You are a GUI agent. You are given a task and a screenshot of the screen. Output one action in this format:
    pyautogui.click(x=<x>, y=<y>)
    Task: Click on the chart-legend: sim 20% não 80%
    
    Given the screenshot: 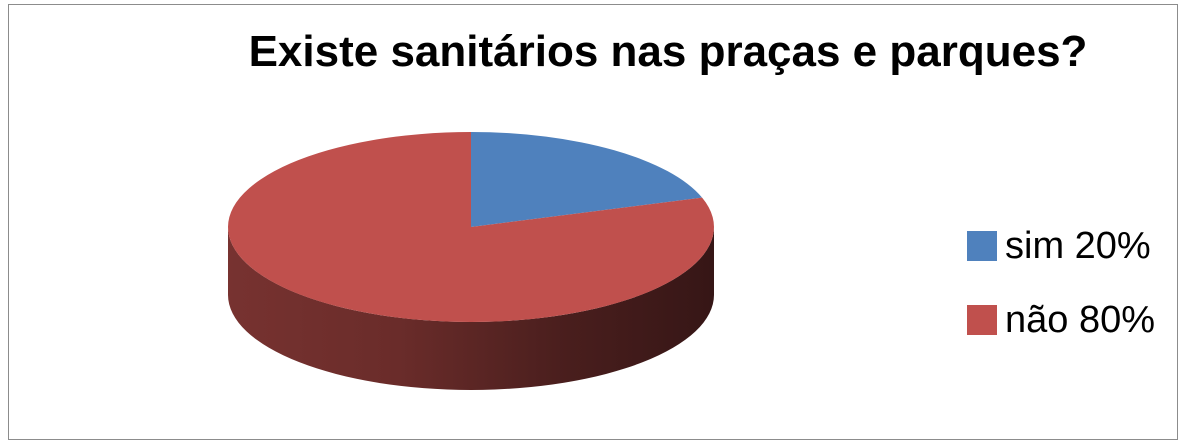 What is the action you would take?
    pyautogui.click(x=1061, y=299)
    